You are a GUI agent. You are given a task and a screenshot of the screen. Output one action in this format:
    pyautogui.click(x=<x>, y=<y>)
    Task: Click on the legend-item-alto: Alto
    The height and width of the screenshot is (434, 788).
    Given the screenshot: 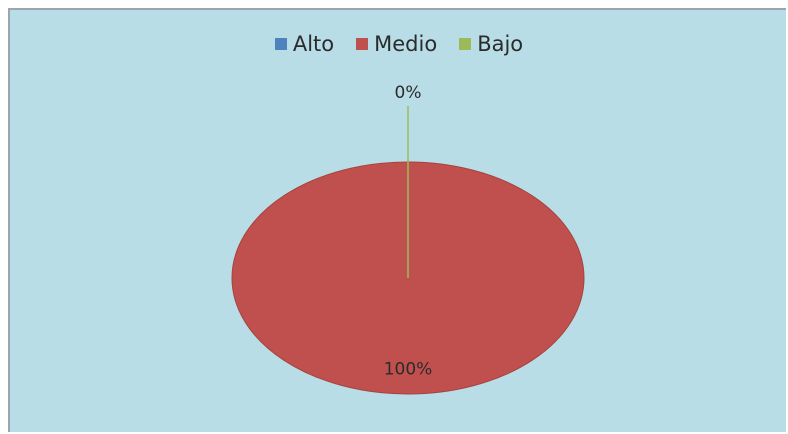 What is the action you would take?
    pyautogui.click(x=304, y=44)
    